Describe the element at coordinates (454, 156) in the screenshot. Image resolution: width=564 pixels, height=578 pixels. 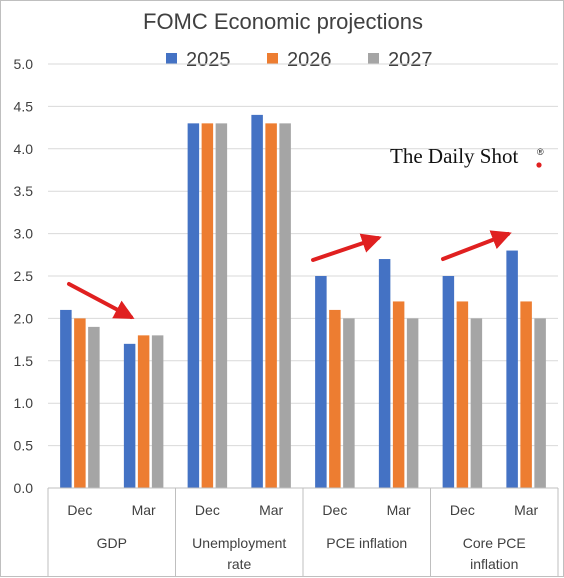
I see `watermark-text: The Daily Shot` at that location.